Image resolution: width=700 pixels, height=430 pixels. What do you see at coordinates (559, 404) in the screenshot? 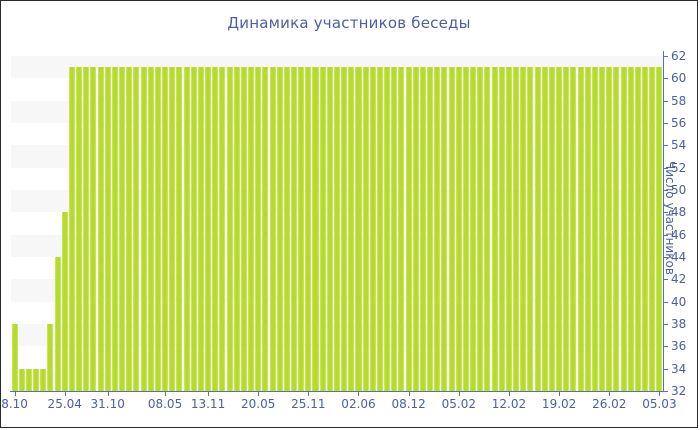
I see `x-tick-label: 19.02` at bounding box center [559, 404].